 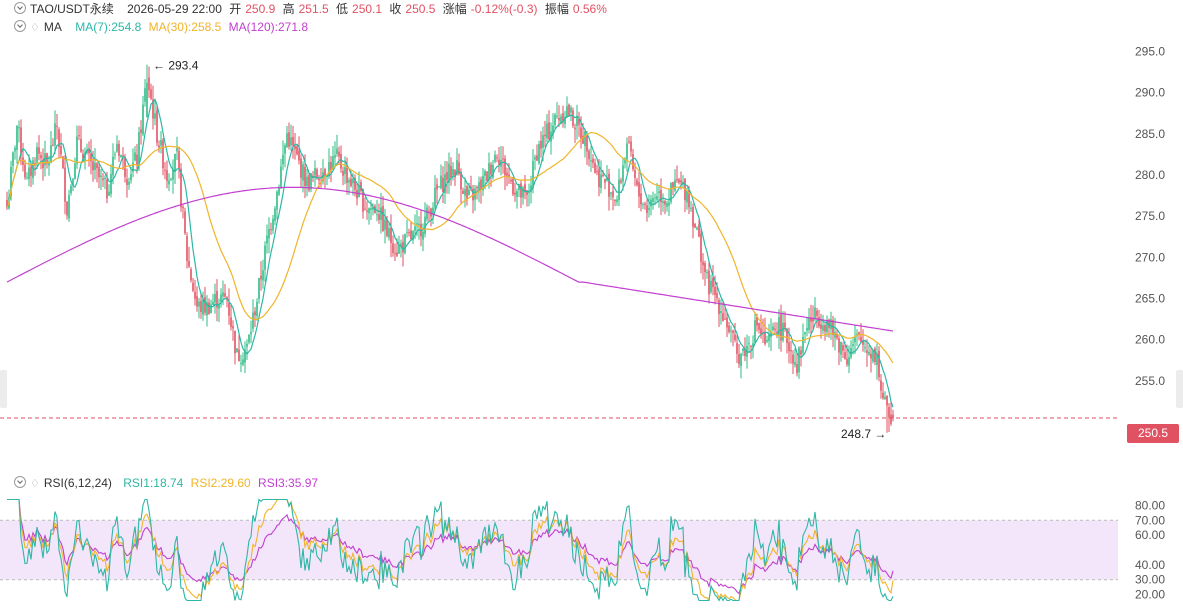 I want to click on low-annotation: 248.7 →, so click(x=863, y=434).